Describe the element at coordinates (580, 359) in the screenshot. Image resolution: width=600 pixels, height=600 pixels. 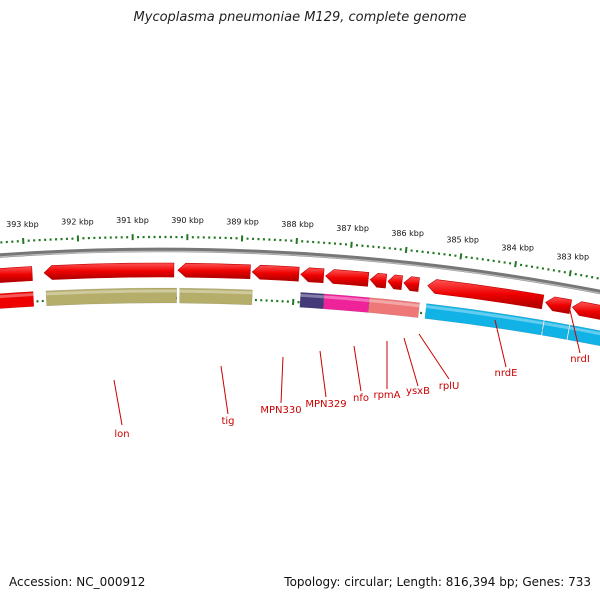
I see `gene-label: nrdI` at that location.